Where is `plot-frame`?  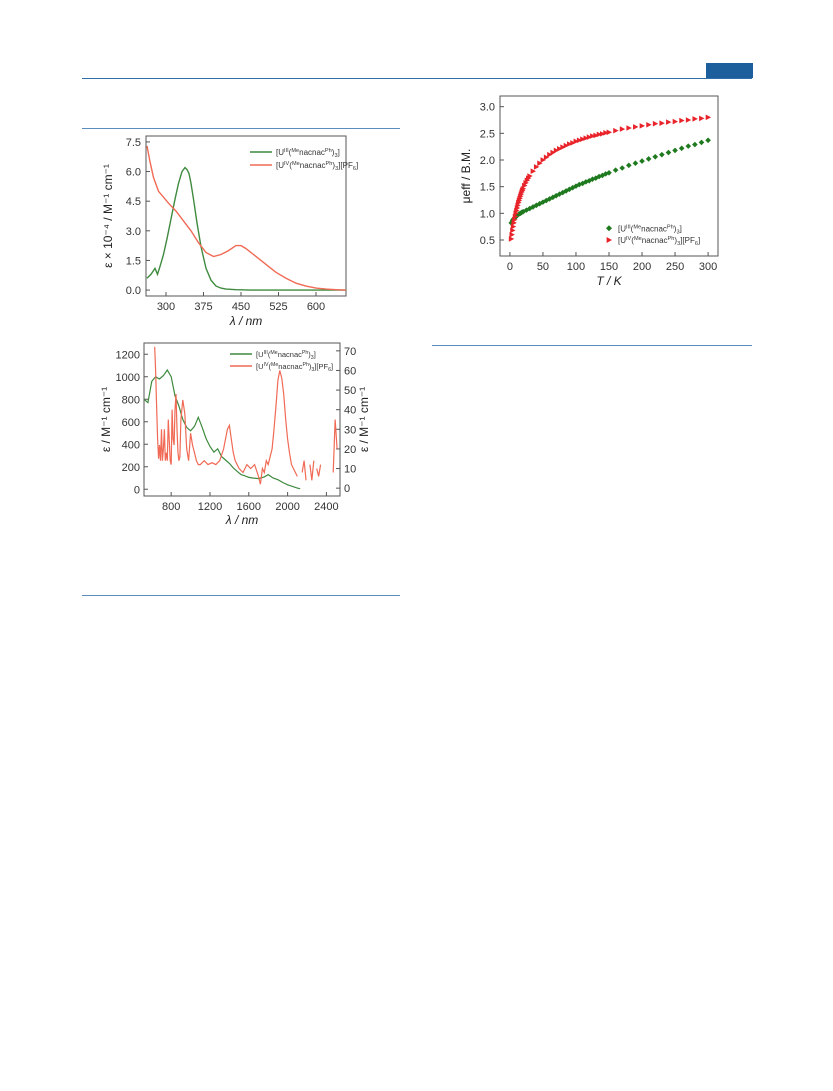 plot-frame is located at coordinates (242, 419).